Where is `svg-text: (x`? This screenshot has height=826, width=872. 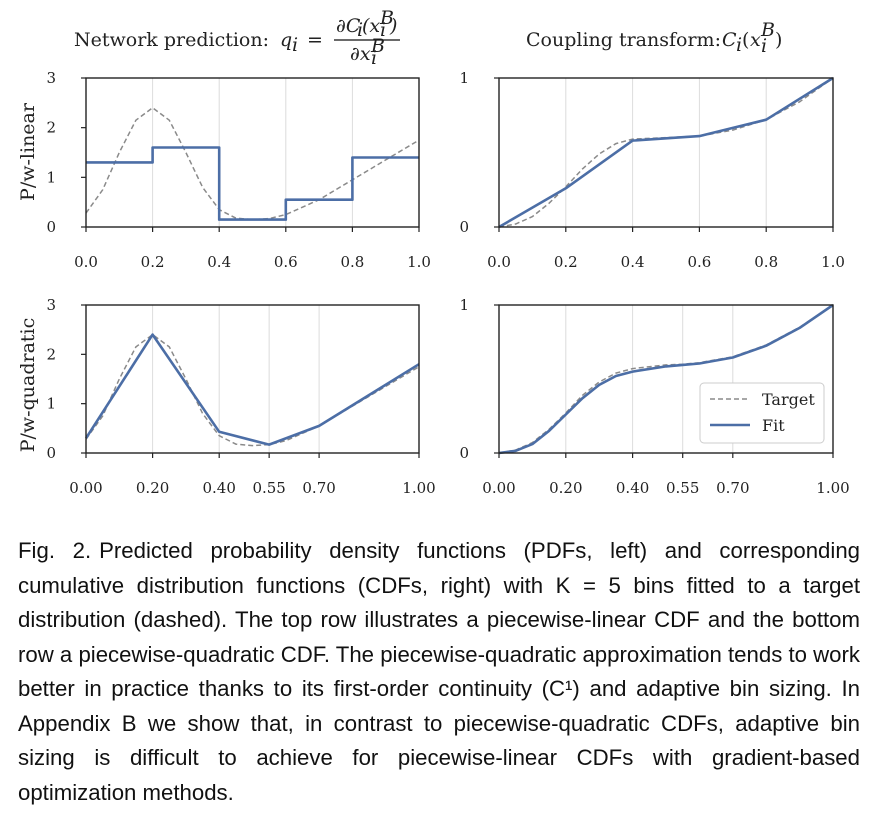 svg-text: (x is located at coordinates (371, 26).